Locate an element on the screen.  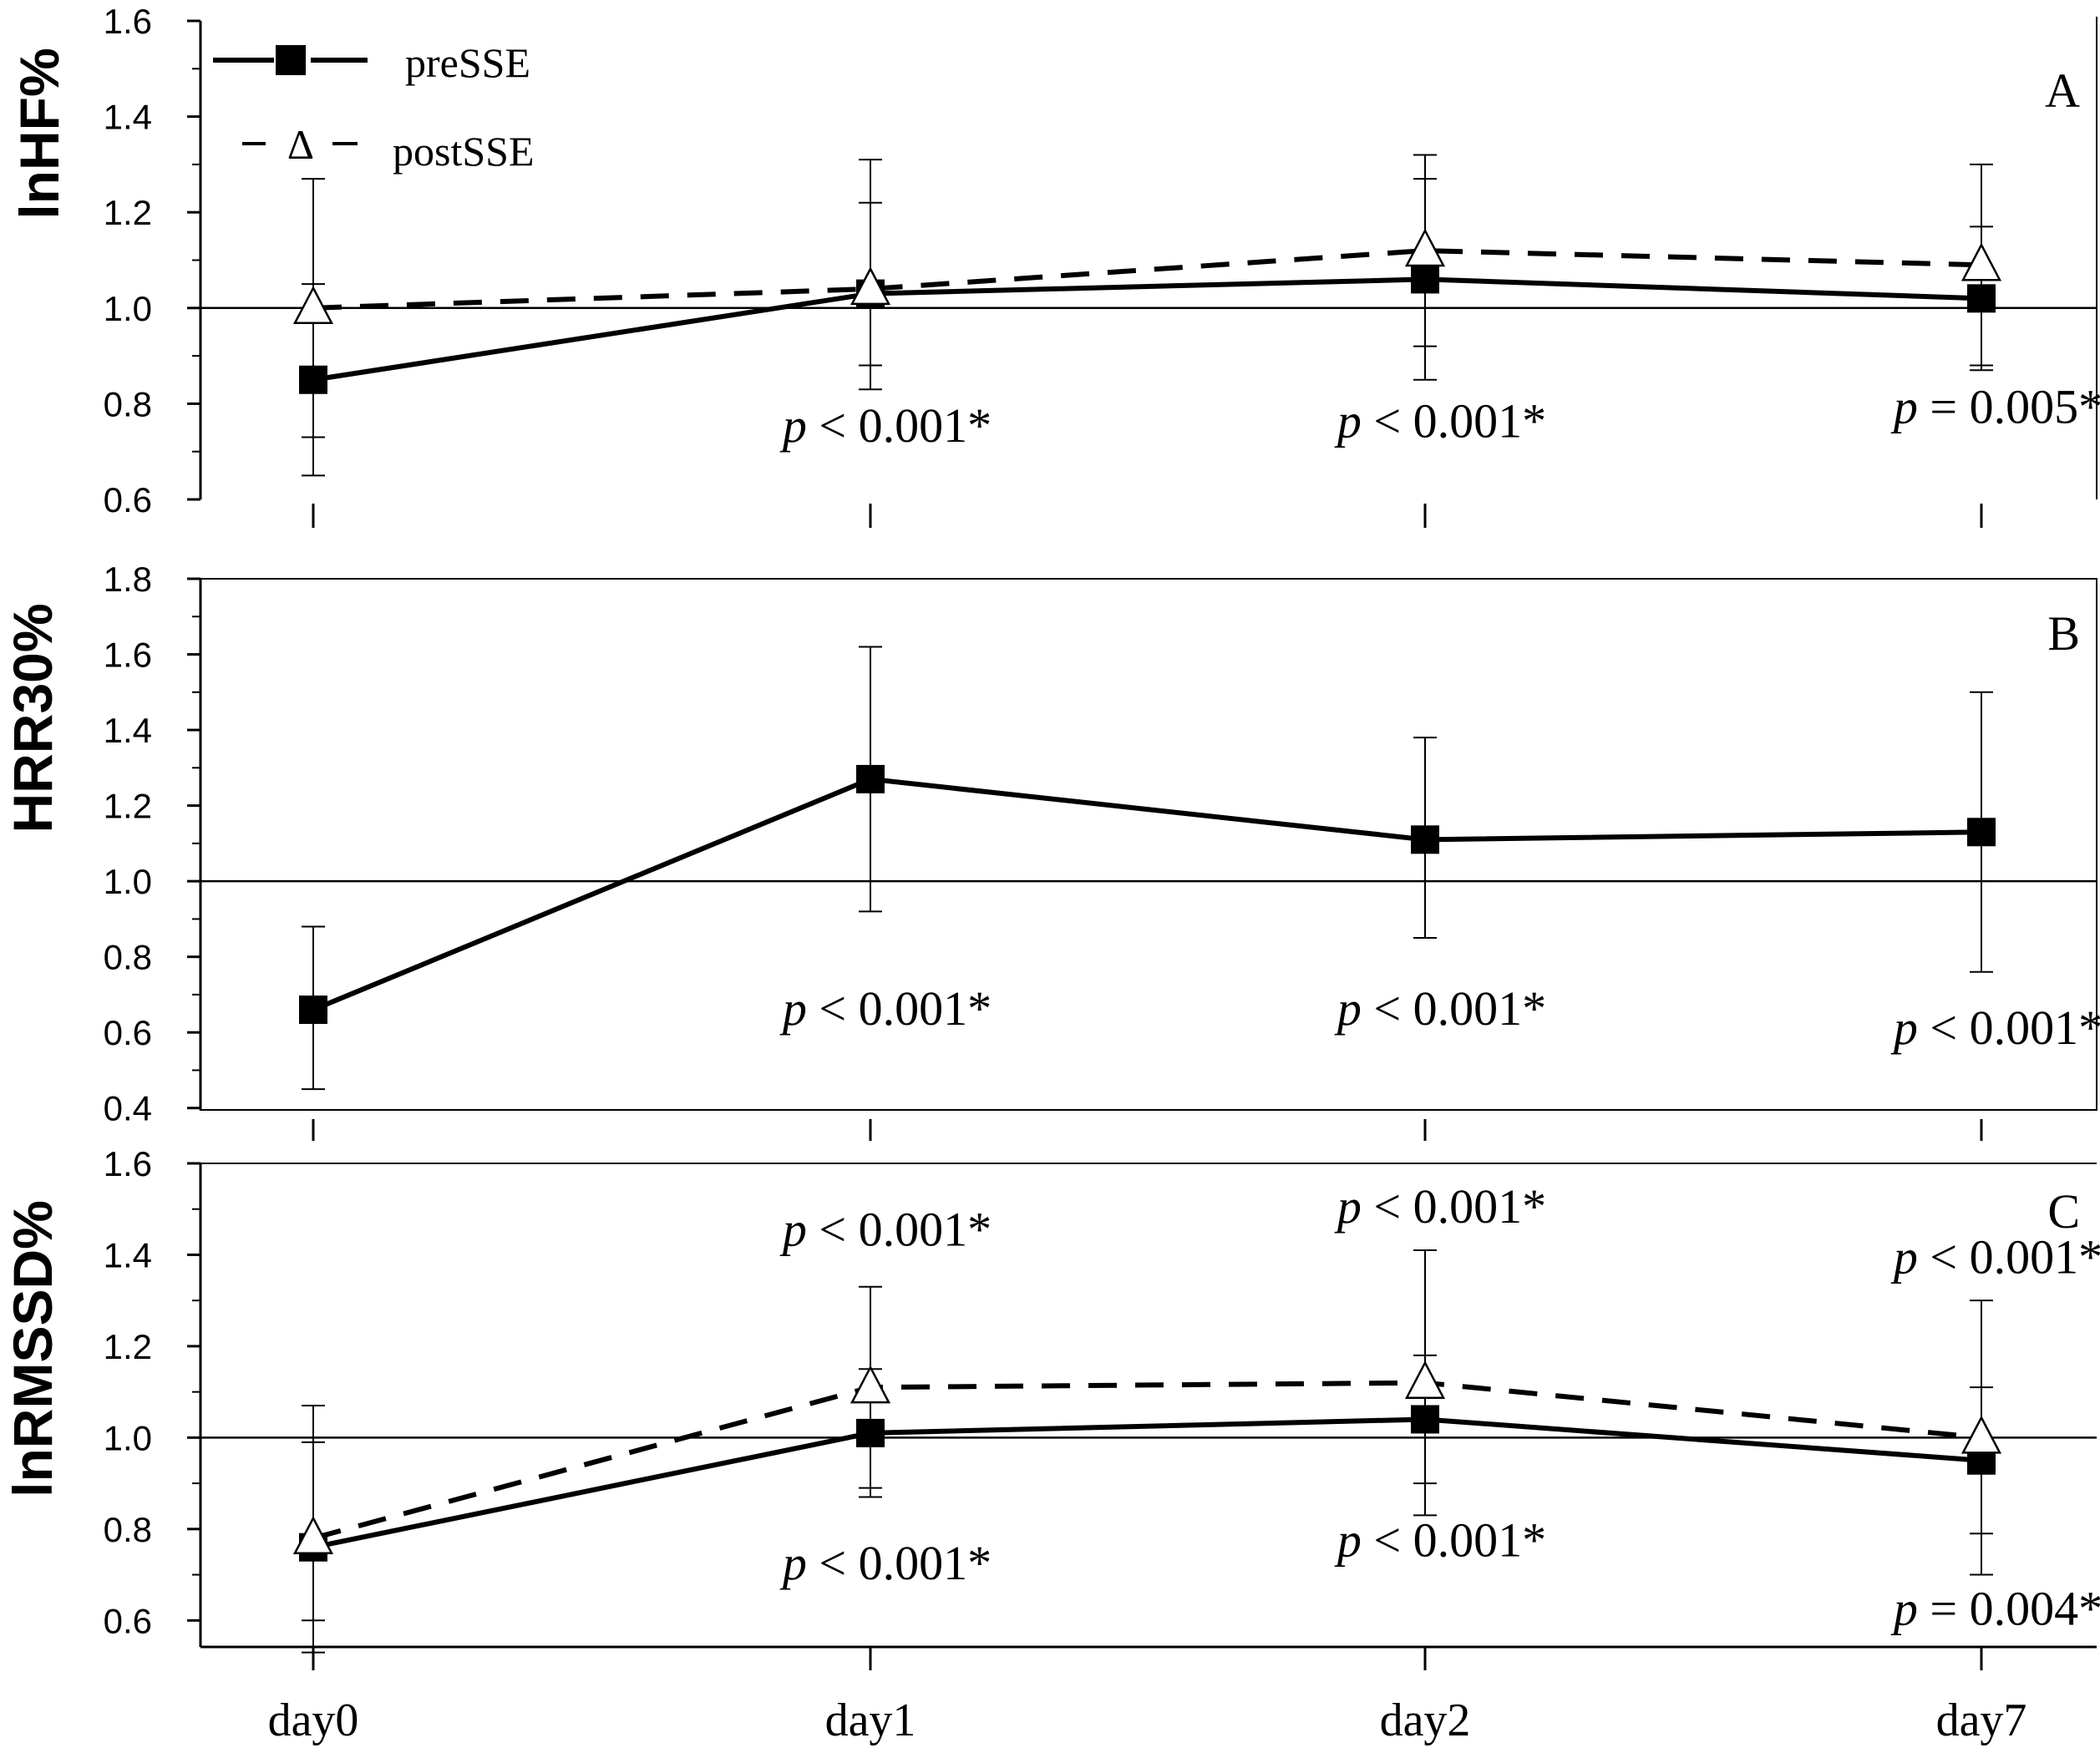
panel-b-annotation-2: p < 0.001* is located at coordinates (1995, 1028).